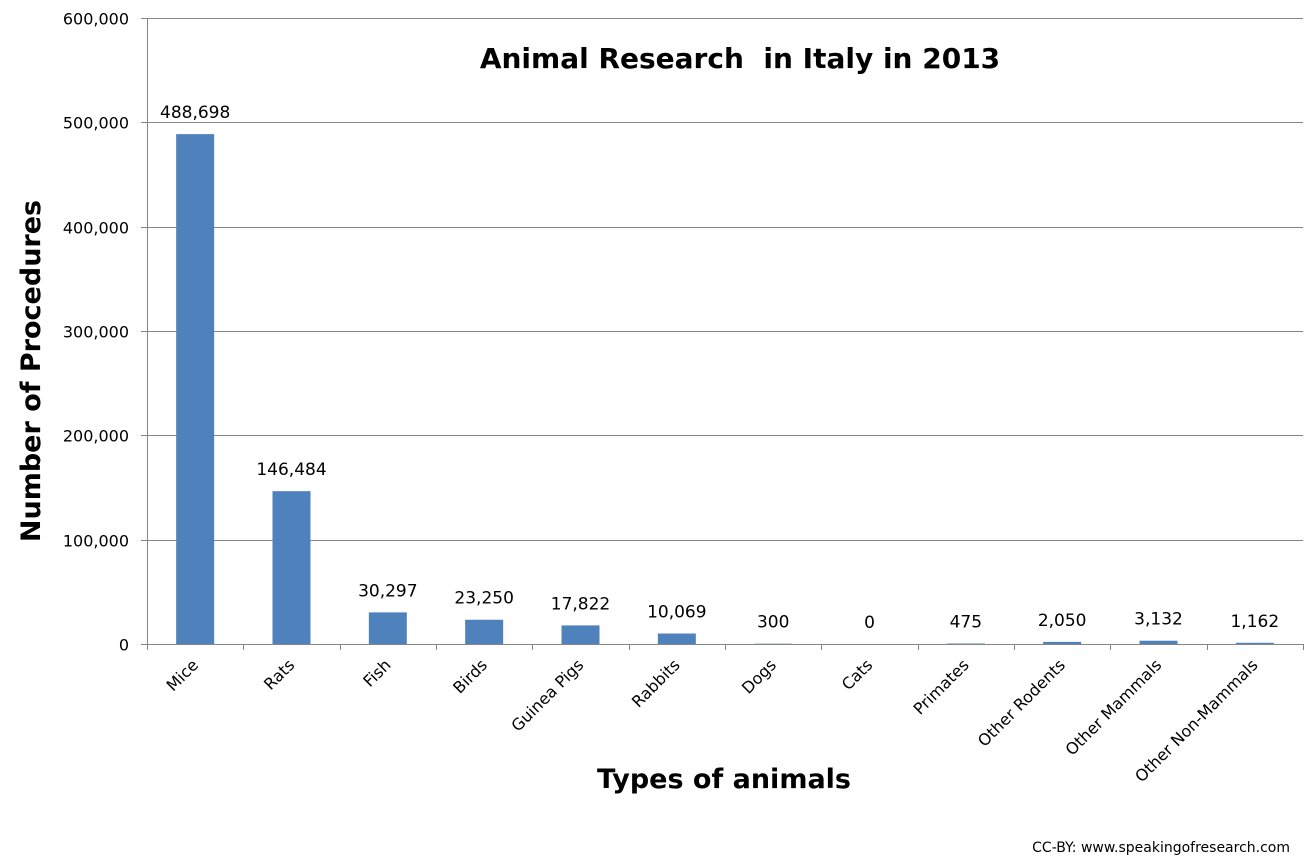  I want to click on data-label: 2,050, so click(1062, 621).